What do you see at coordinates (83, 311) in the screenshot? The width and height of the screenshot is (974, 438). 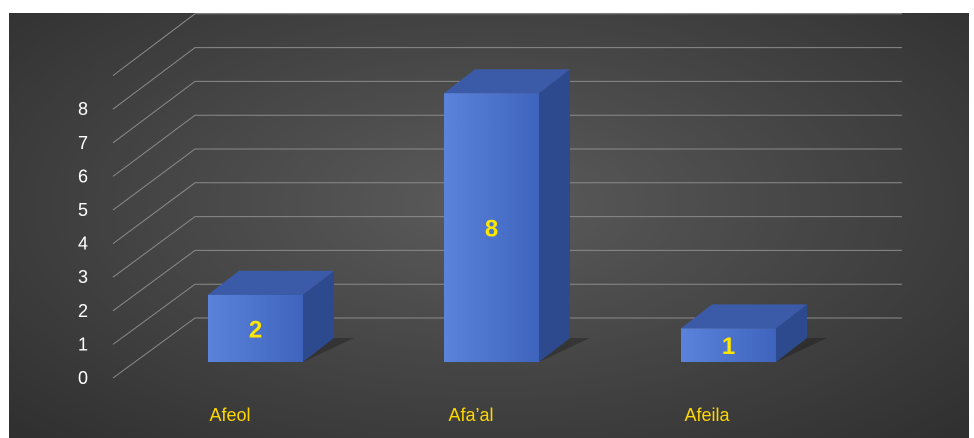 I see `y-tick-label: 2` at bounding box center [83, 311].